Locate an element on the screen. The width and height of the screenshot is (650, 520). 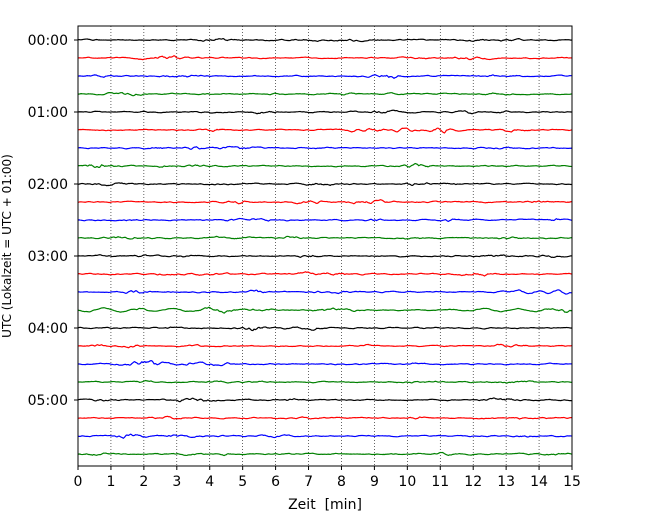
x-tick-label-9: 9 is located at coordinates (374, 482).